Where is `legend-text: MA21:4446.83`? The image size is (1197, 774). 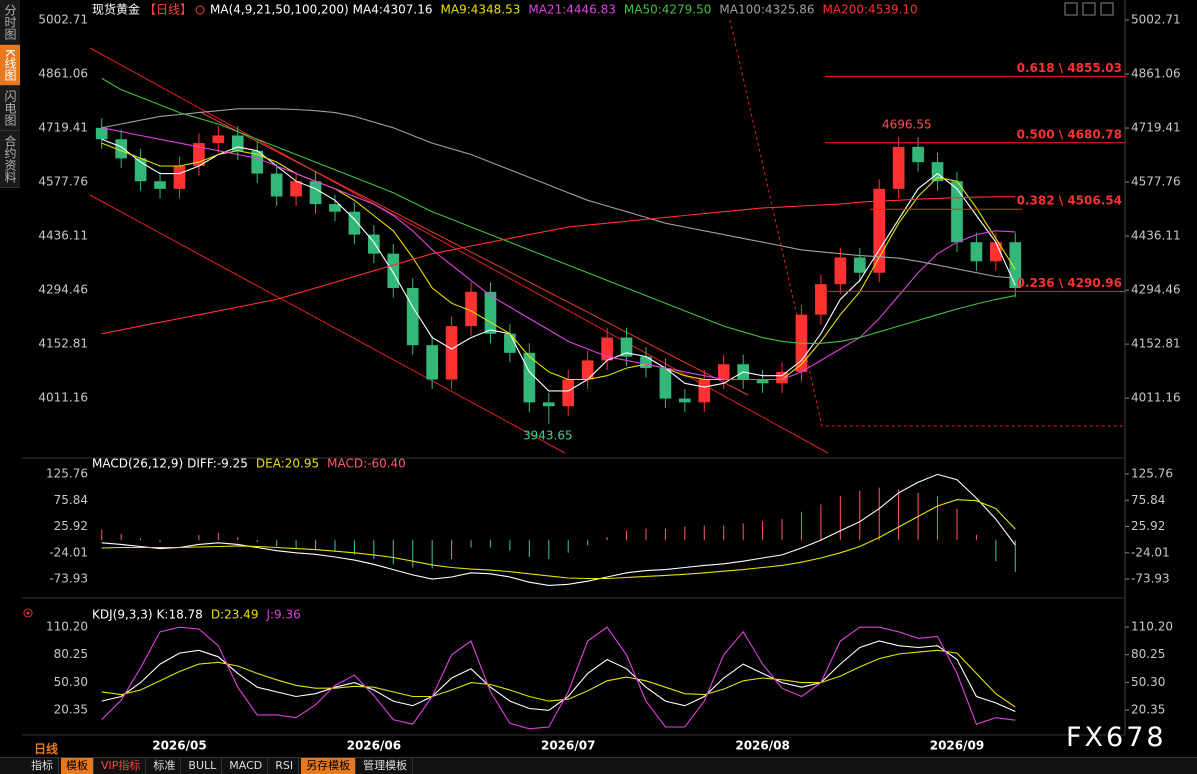
legend-text: MA21:4446.83 is located at coordinates (572, 10).